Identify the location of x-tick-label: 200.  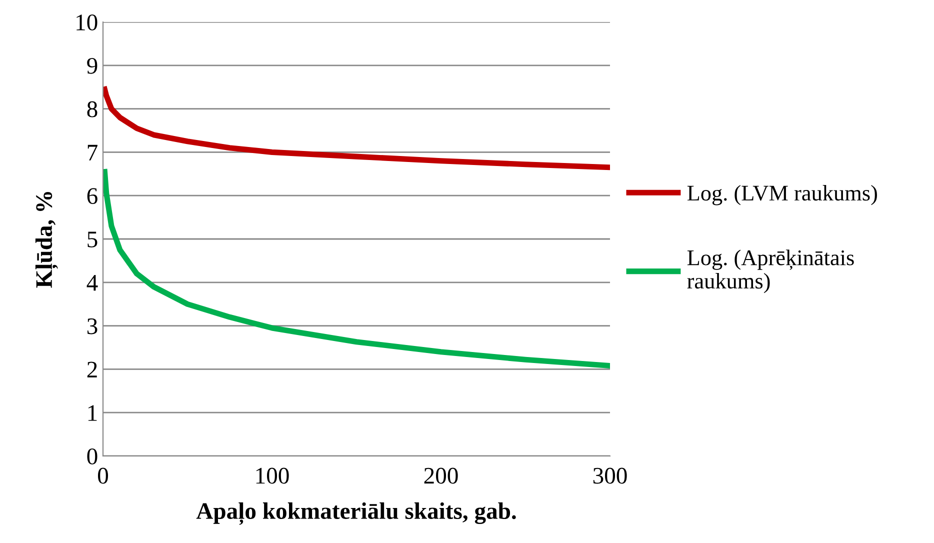
(441, 476).